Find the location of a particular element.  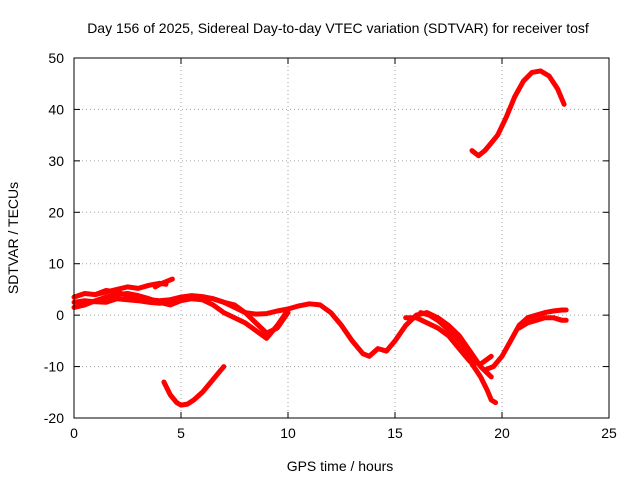

y-tick-label: 10 is located at coordinates (56, 264).